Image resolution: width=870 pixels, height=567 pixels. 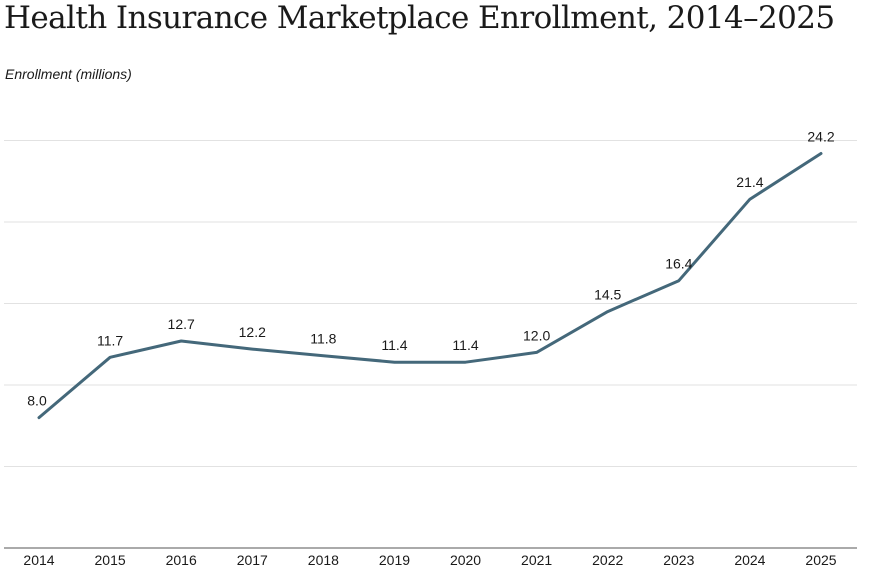 What do you see at coordinates (820, 137) in the screenshot?
I see `data-label-2025: 24.2` at bounding box center [820, 137].